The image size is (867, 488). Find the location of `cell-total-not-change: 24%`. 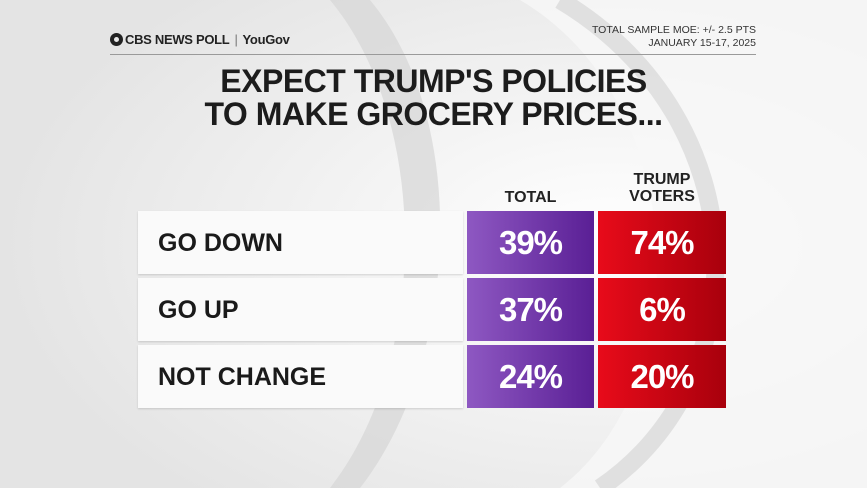

cell-total-not-change: 24% is located at coordinates (530, 376).